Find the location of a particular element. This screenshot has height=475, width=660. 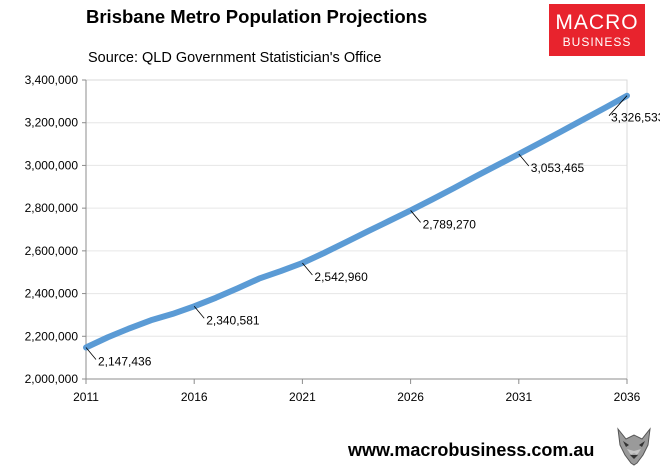

data-label: 2,789,270 is located at coordinates (450, 224).